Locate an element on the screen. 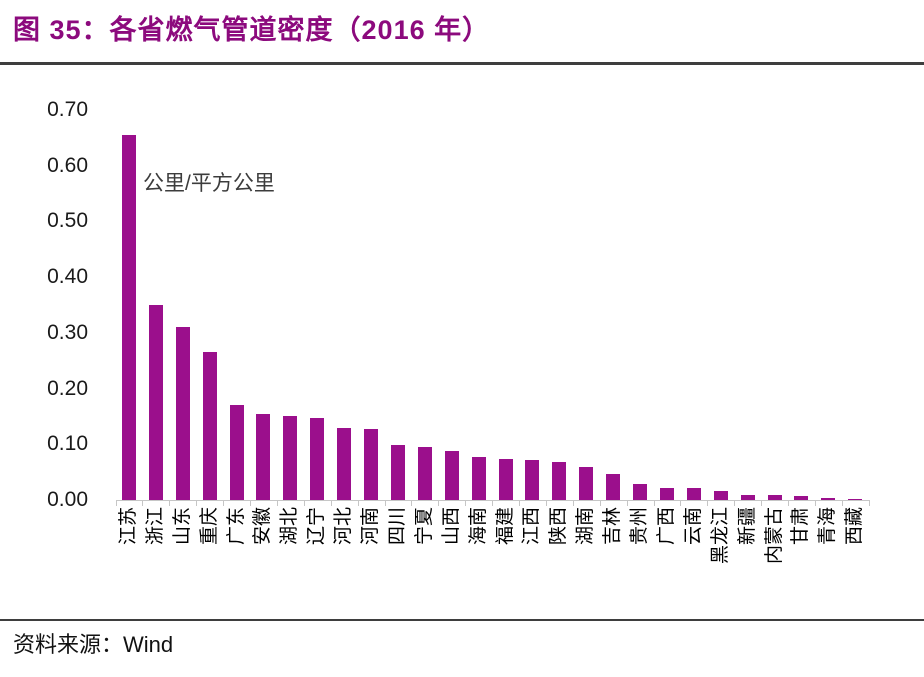 Image resolution: width=924 pixels, height=677 pixels. bar-云南 is located at coordinates (693, 494).